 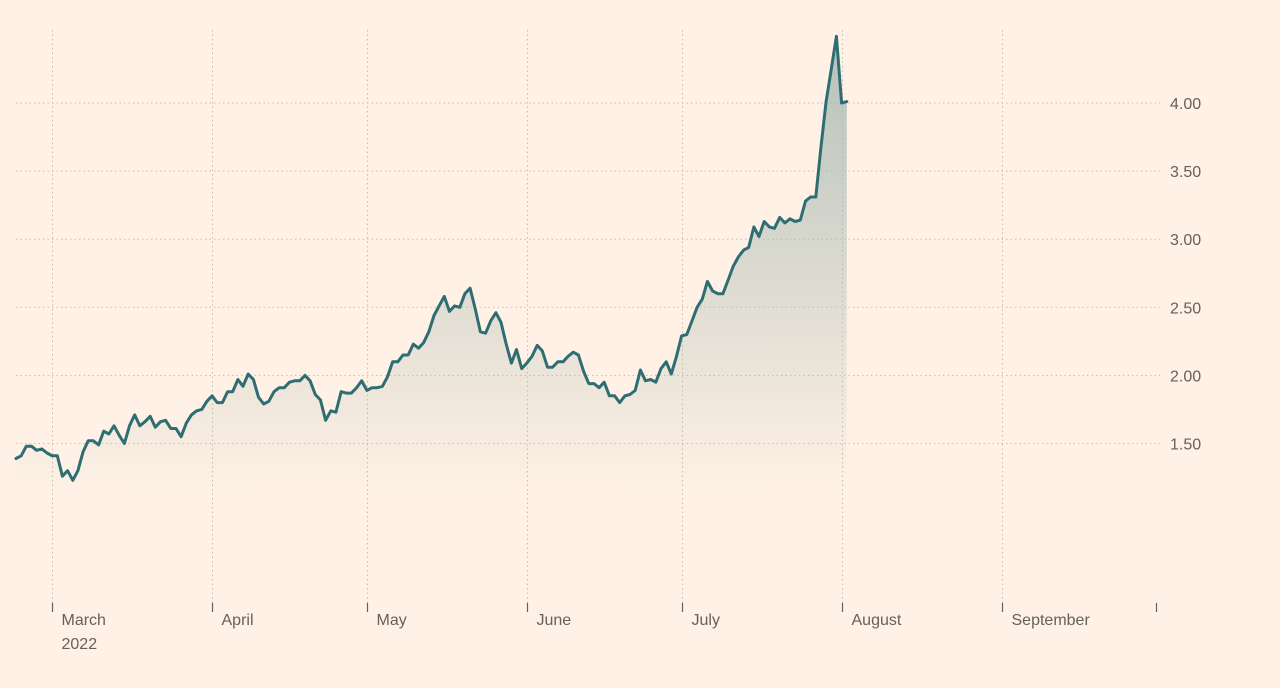 I want to click on x-tick-label: June, so click(x=554, y=620).